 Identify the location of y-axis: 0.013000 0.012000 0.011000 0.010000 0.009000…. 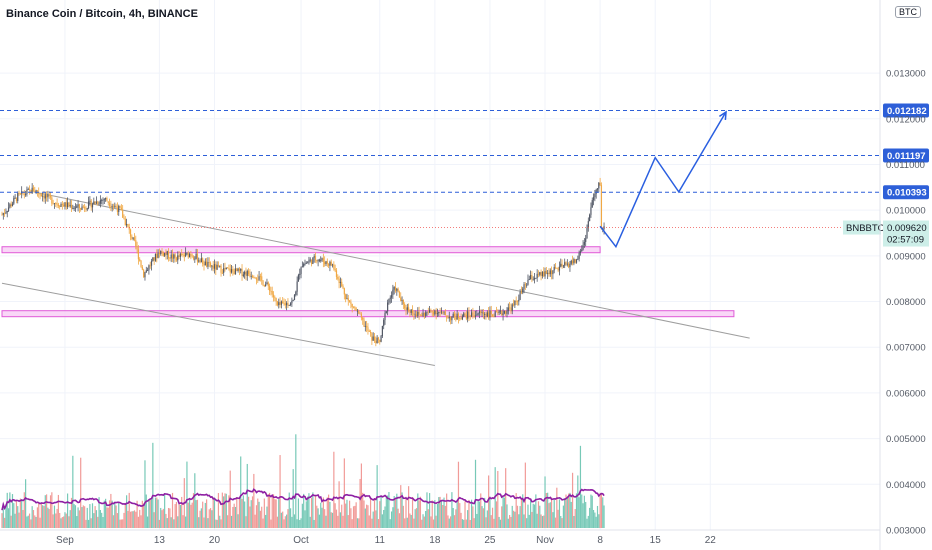
(902, 275).